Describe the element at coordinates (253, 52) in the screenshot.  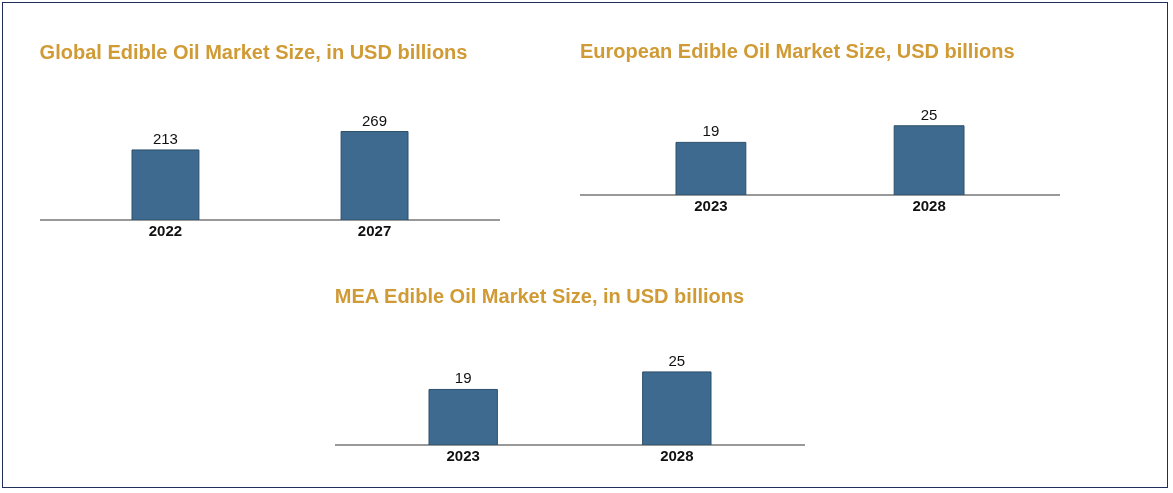
I see `chart-title: Global Edible Oil Market Size, in USD billions` at that location.